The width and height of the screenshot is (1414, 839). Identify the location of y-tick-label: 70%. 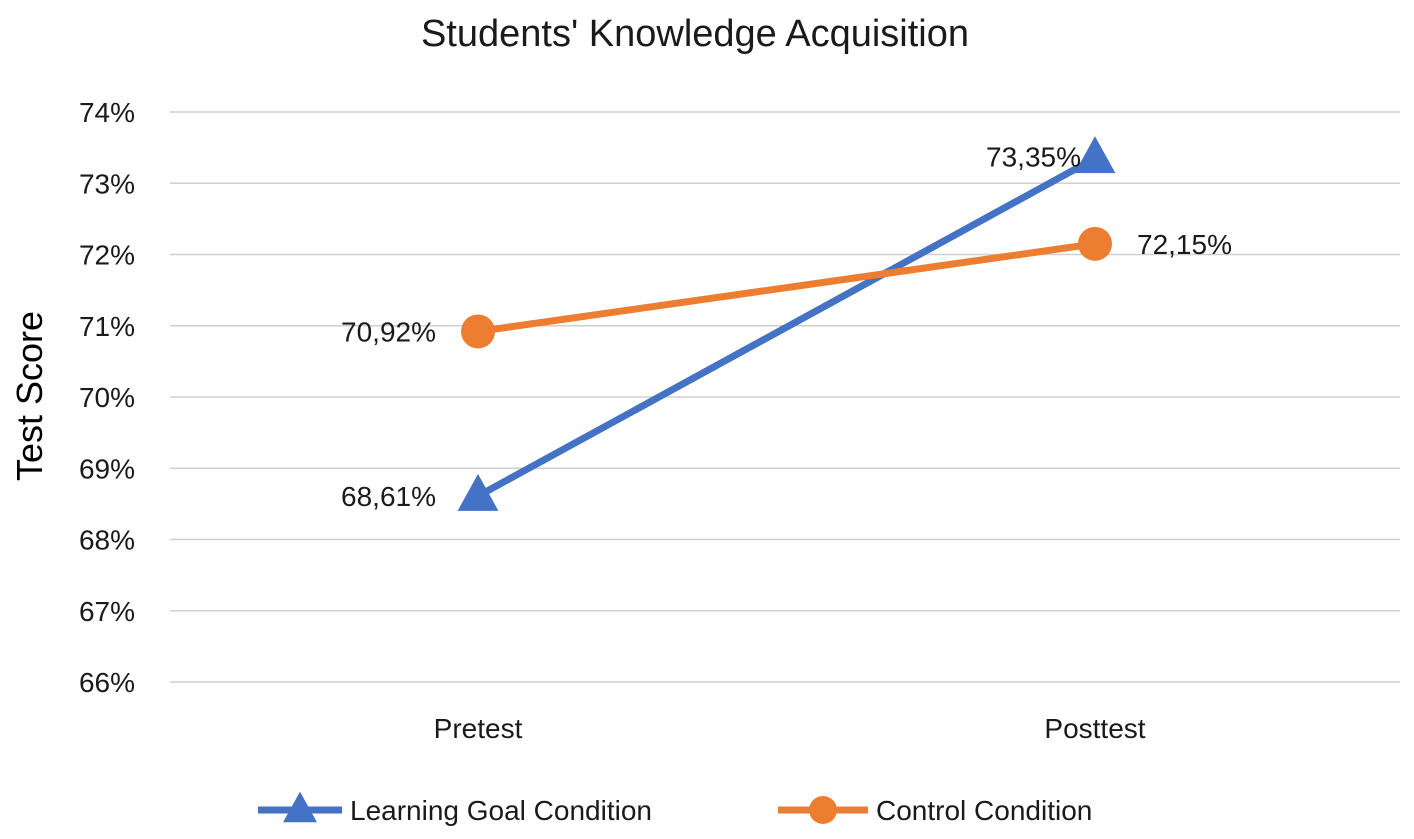
(107, 397).